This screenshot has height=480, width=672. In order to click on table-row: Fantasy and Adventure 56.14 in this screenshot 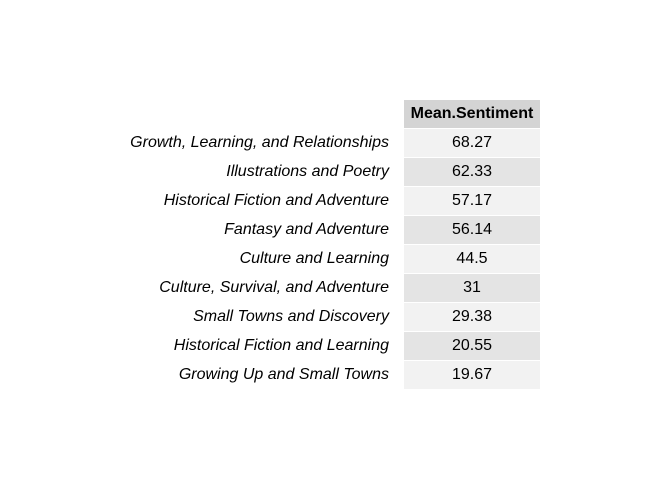, I will do `click(270, 230)`.